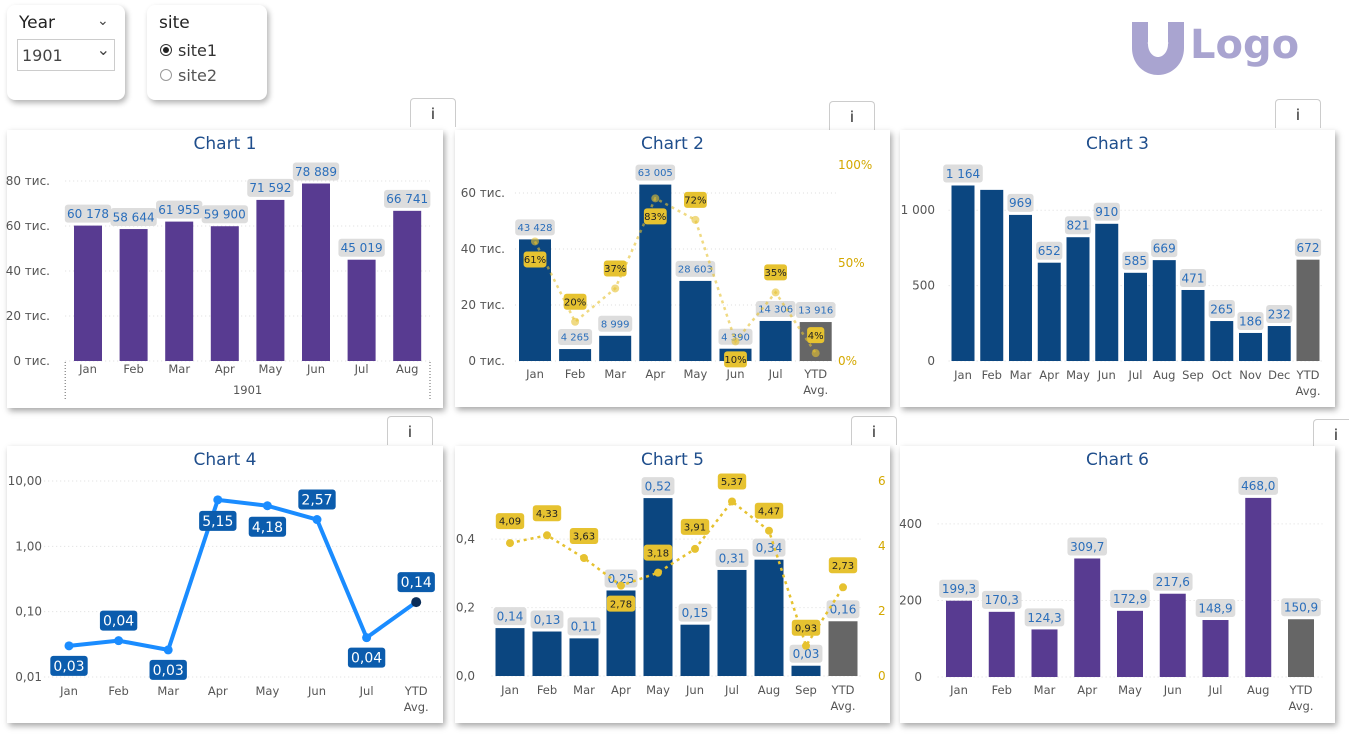 Image resolution: width=1349 pixels, height=741 pixels. I want to click on data-label: 0,16, so click(843, 610).